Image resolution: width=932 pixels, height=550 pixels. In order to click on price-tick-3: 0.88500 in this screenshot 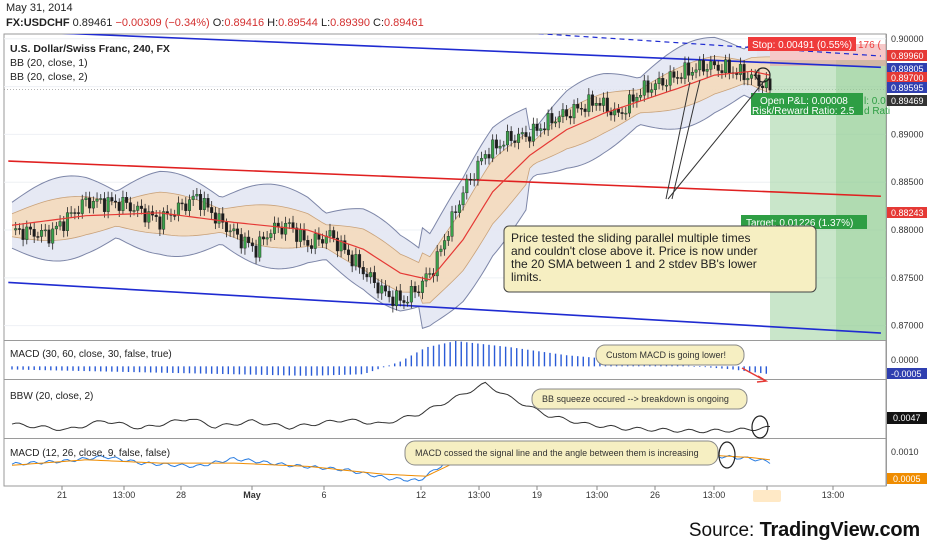, I will do `click(907, 182)`.